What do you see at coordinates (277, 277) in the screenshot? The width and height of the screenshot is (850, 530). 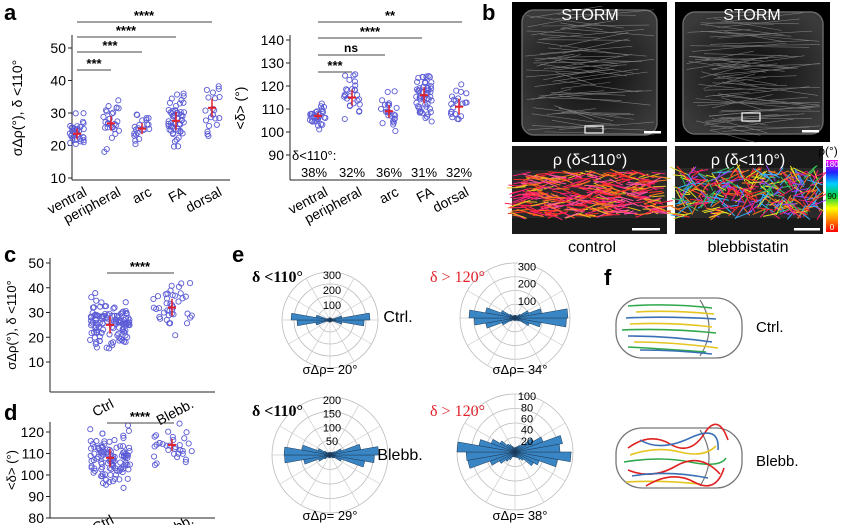 I see `delta-label: δ <110°` at bounding box center [277, 277].